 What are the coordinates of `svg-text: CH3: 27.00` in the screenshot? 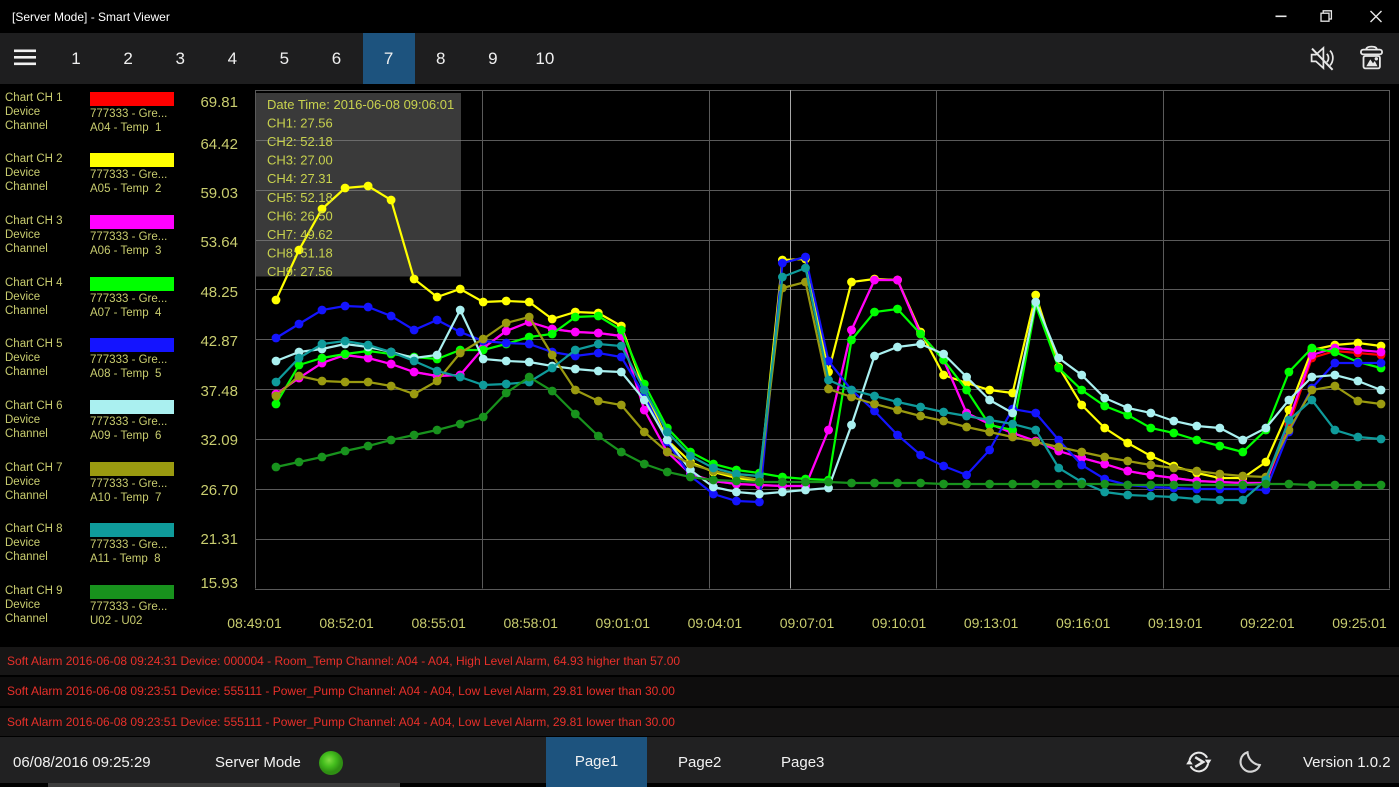 It's located at (300, 160).